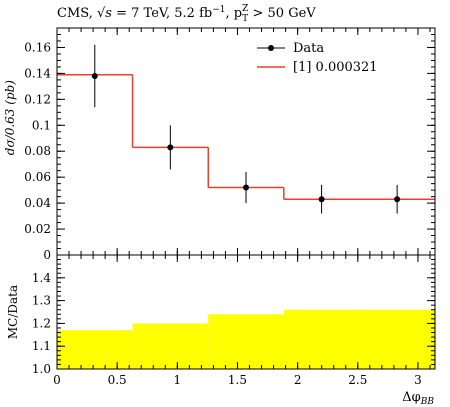 This screenshot has height=407, width=450. Describe the element at coordinates (41, 301) in the screenshot. I see `ratio-y-tick-label: 1.3` at that location.